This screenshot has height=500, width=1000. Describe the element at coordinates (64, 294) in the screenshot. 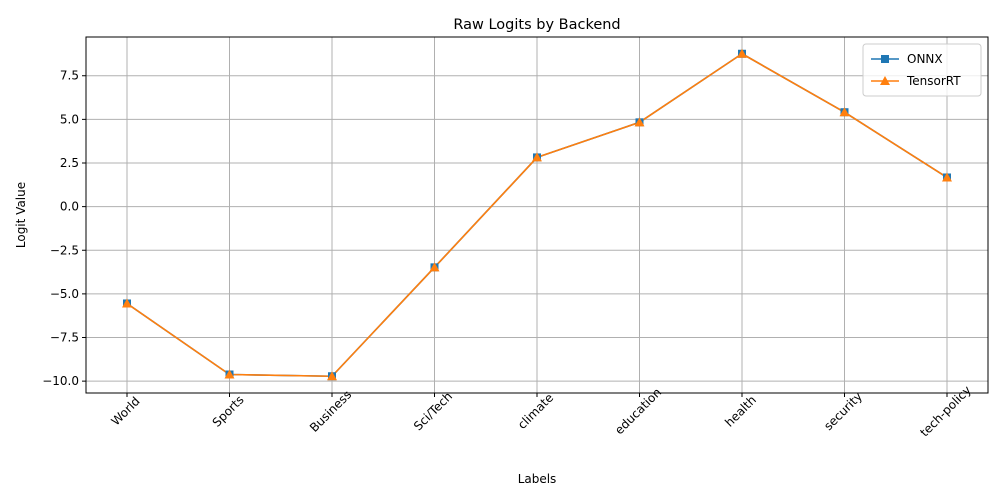

I see `y-tick-label: −5.0` at that location.